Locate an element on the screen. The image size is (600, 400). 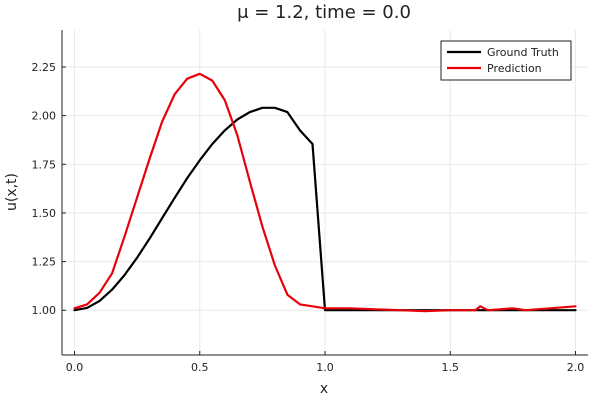
x-axis-label: x is located at coordinates (324, 389).